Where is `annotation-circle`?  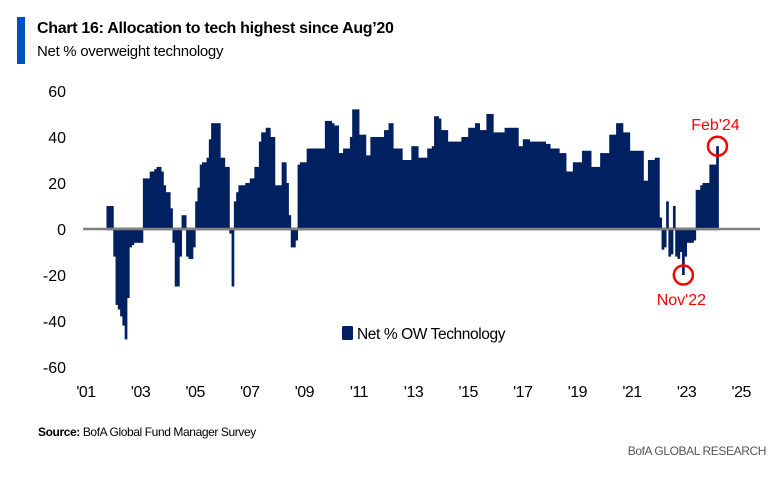 annotation-circle is located at coordinates (717, 146).